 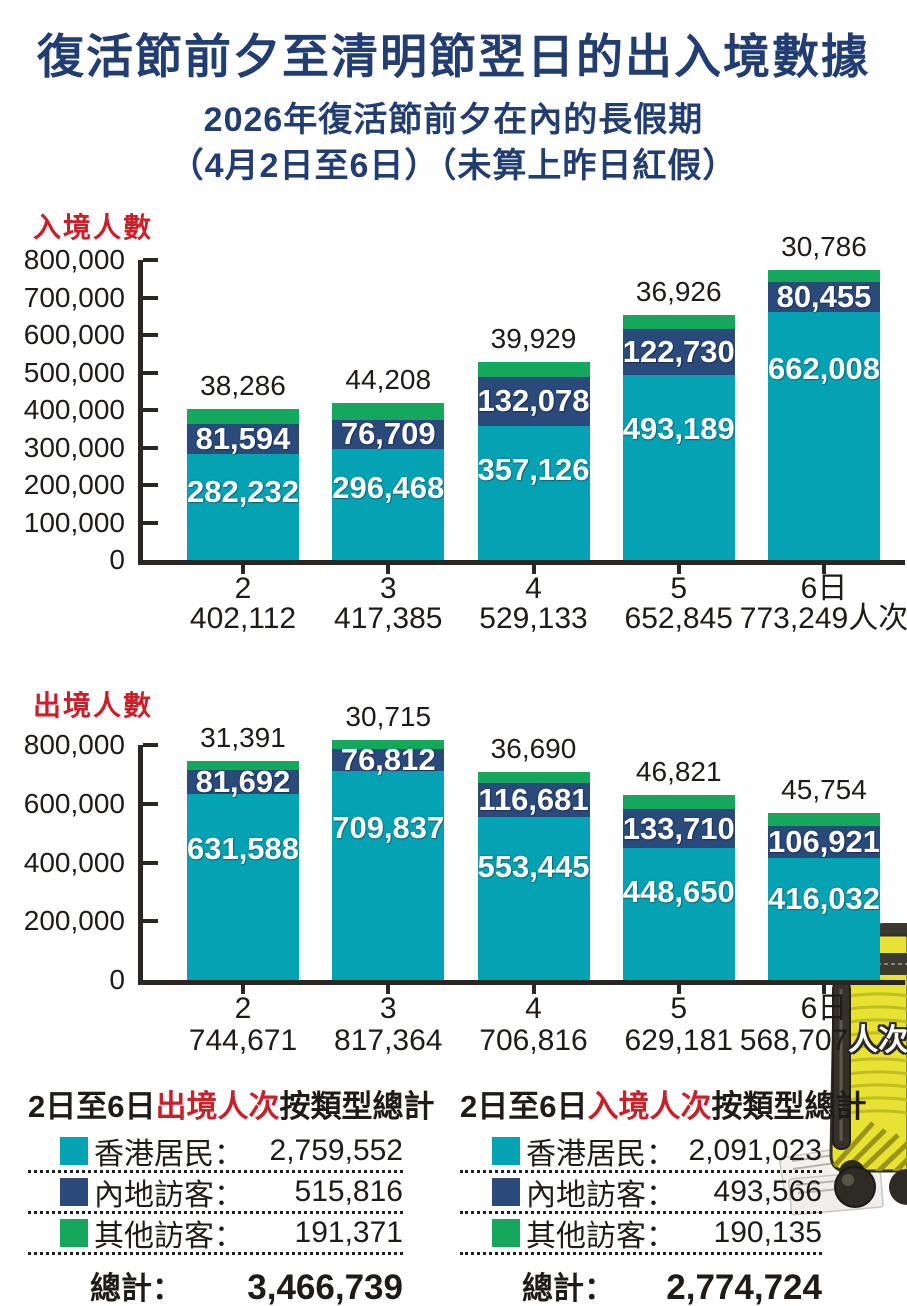 What do you see at coordinates (243, 618) in the screenshot?
I see `x-total-number: 402,112` at bounding box center [243, 618].